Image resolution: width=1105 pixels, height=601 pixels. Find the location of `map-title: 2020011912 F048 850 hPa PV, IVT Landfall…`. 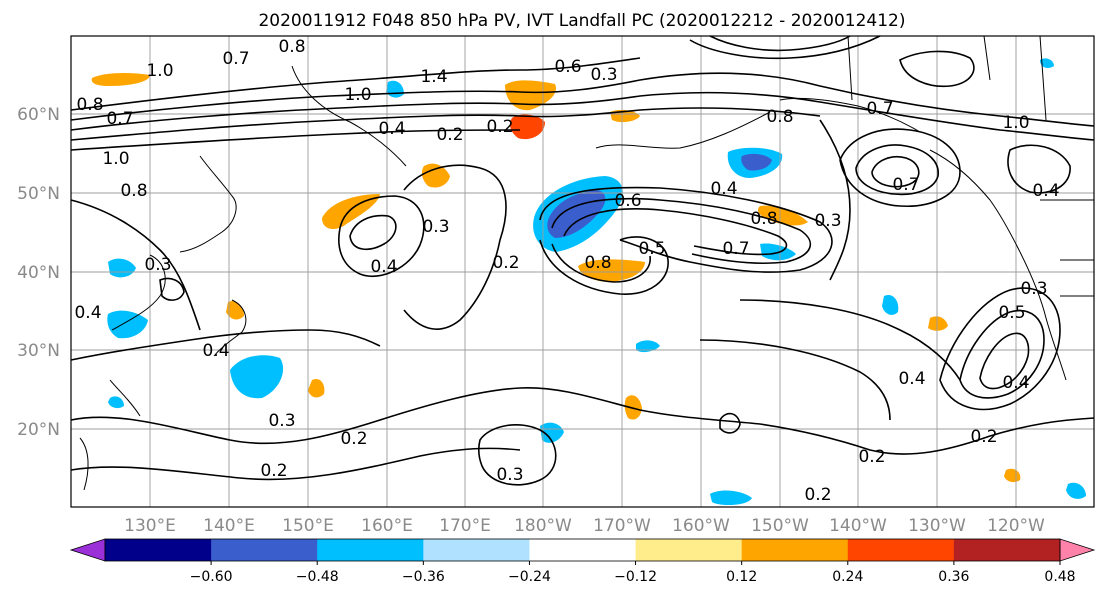

map-title: 2020011912 F048 850 hPa PV, IVT Landfall… is located at coordinates (581, 21).